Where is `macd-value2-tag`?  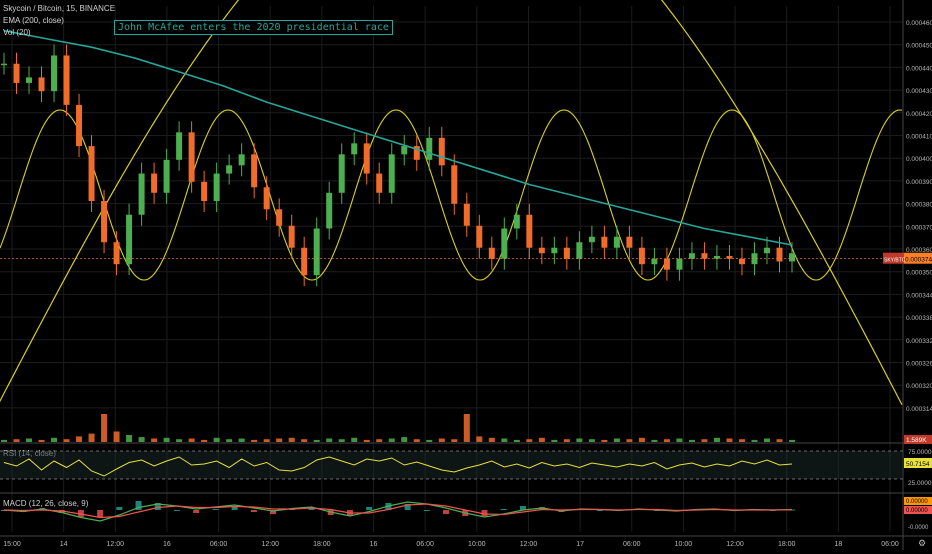
macd-value2-tag is located at coordinates (918, 510).